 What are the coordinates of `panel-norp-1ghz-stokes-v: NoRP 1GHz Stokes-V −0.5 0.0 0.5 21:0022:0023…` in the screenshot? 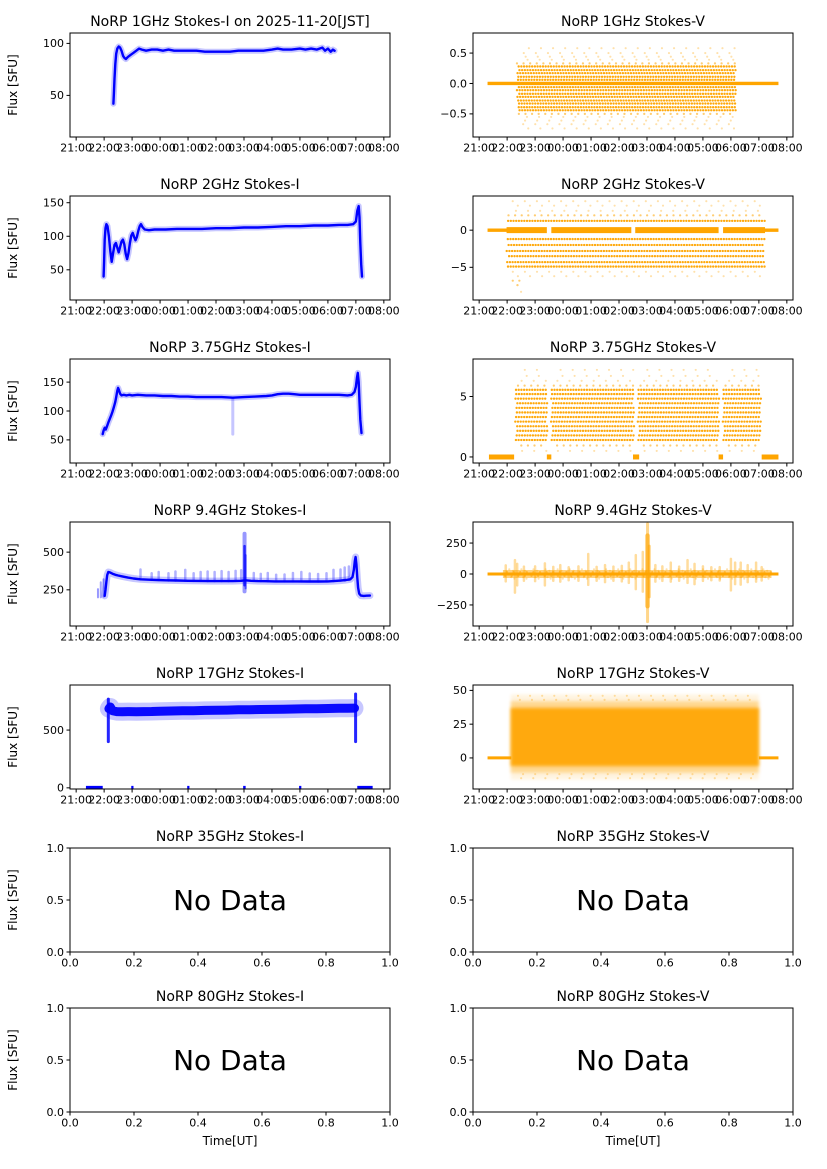 It's located at (621, 84).